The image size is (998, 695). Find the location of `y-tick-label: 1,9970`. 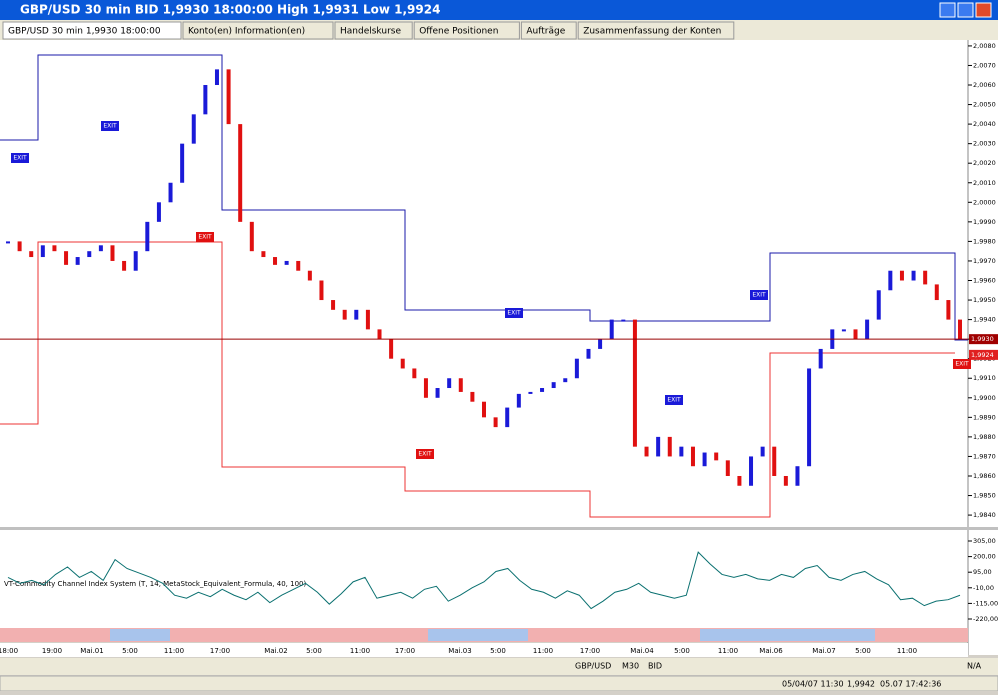

y-tick-label: 1,9970 is located at coordinates (984, 261).